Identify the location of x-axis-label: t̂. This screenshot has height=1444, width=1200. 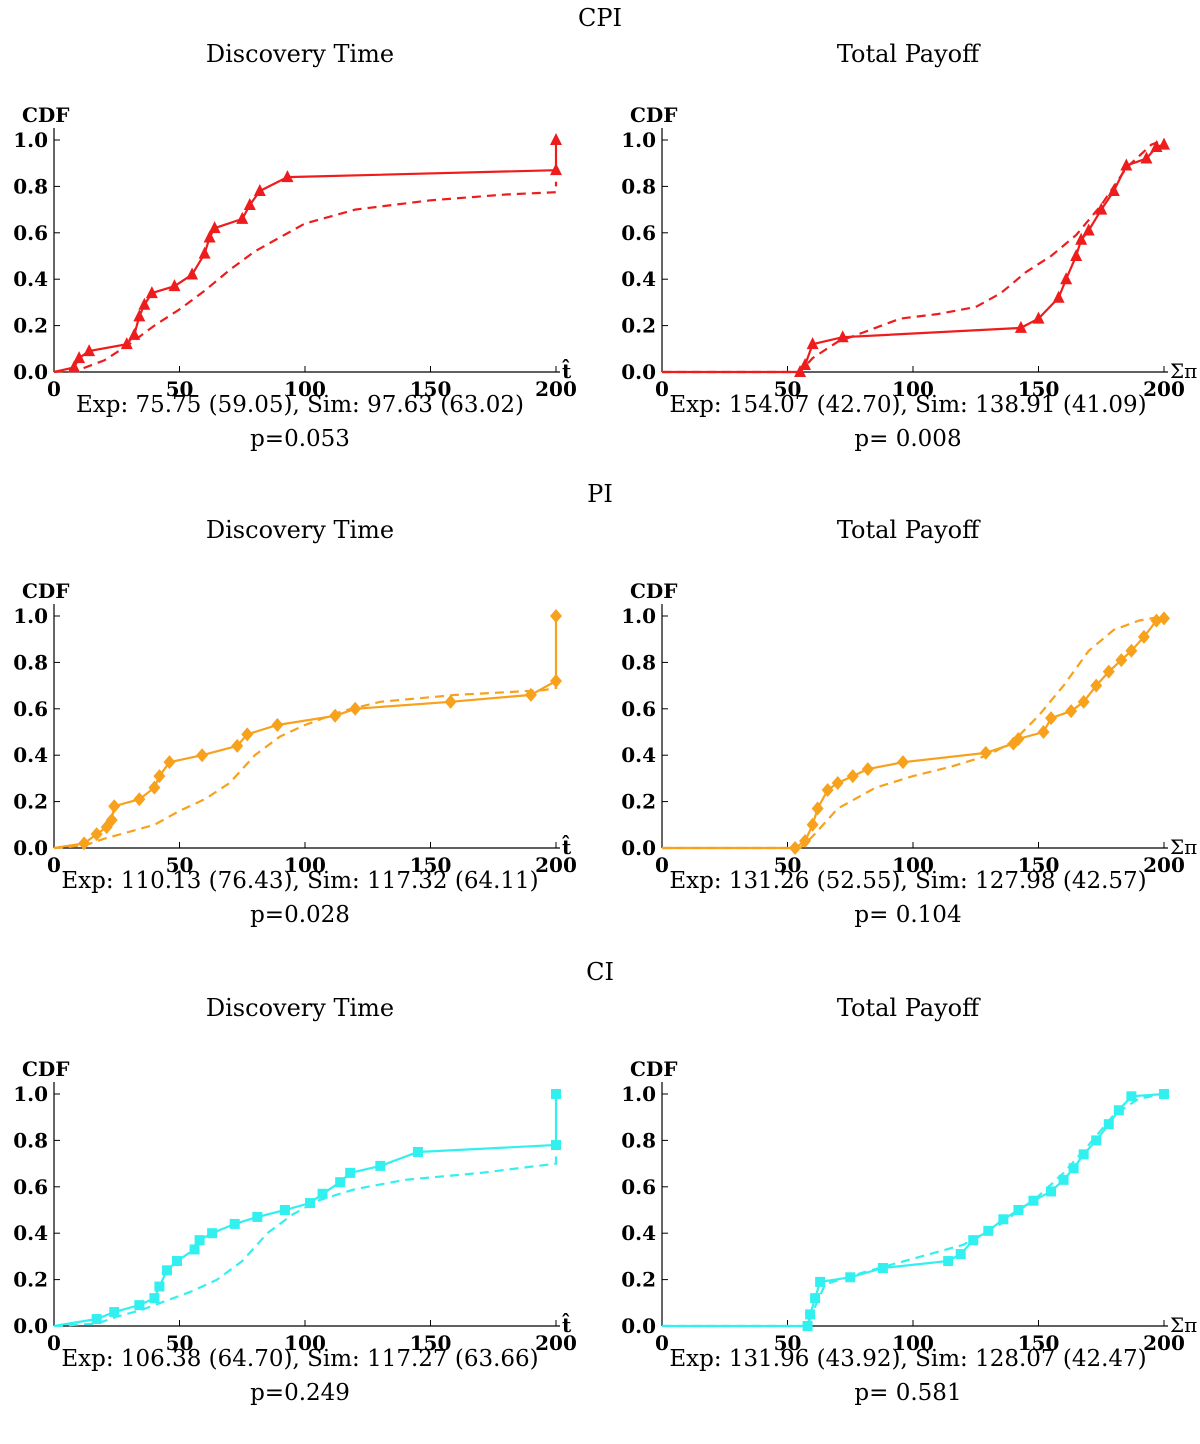
(567, 1324).